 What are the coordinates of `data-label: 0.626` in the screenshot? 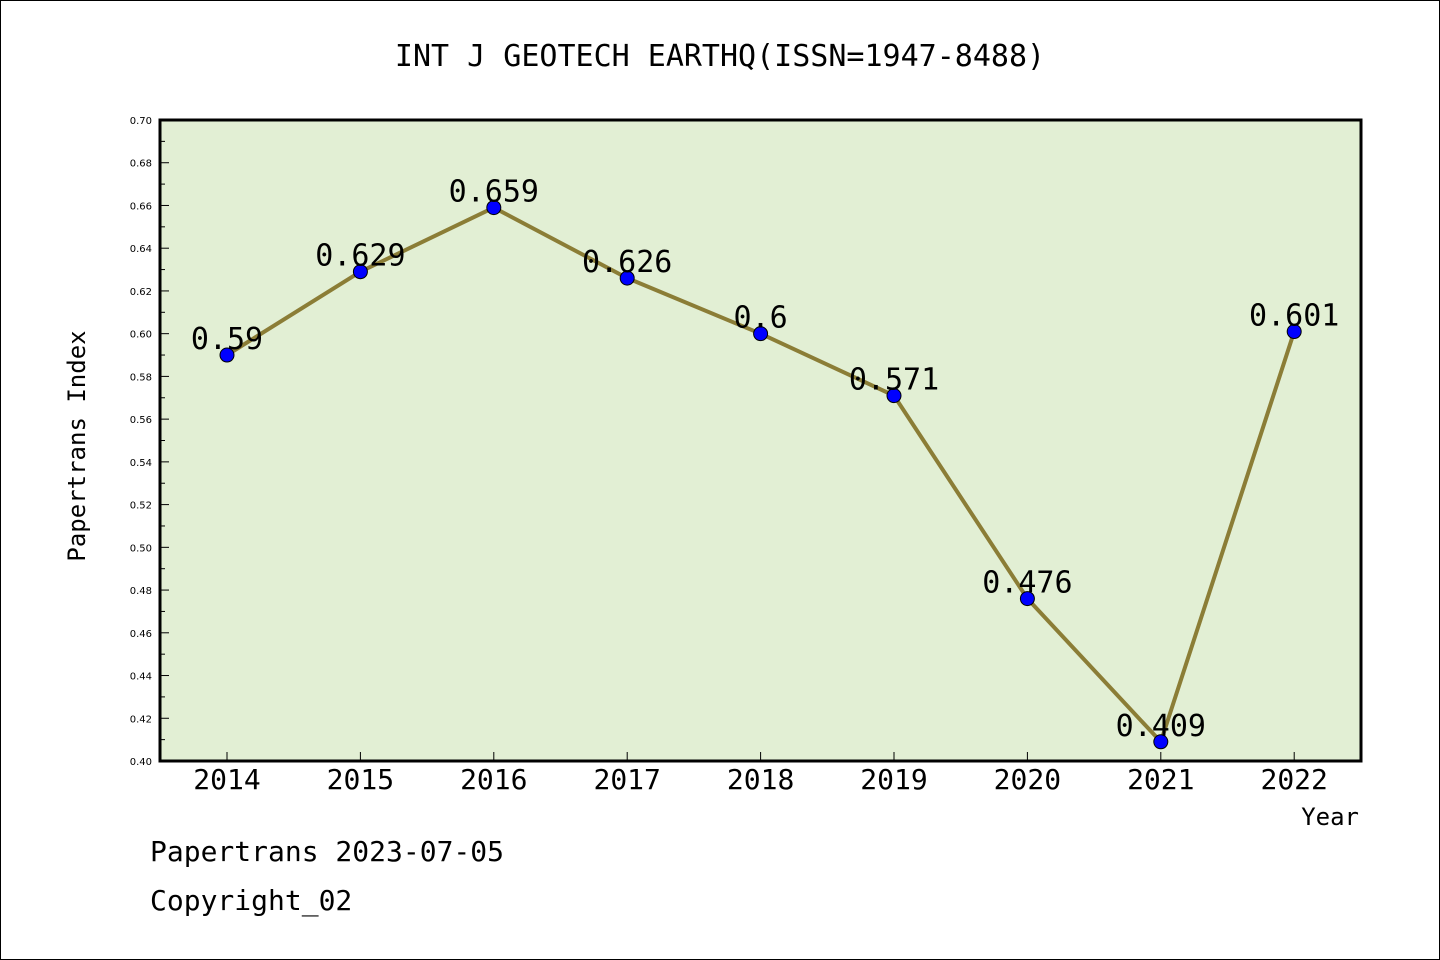 It's located at (627, 262).